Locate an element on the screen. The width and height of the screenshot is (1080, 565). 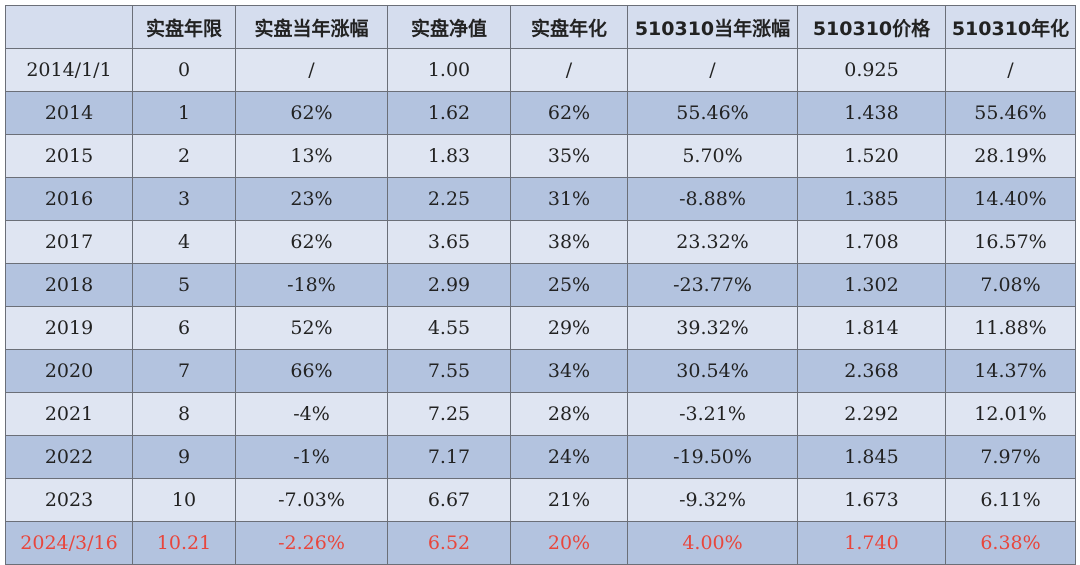
table-cell: 3 is located at coordinates (184, 199).